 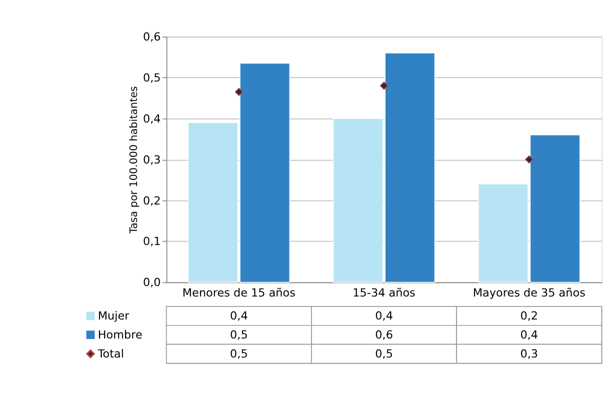 I want to click on y-axis-title: Tasa por 100.000 habitantes, so click(x=134, y=160).